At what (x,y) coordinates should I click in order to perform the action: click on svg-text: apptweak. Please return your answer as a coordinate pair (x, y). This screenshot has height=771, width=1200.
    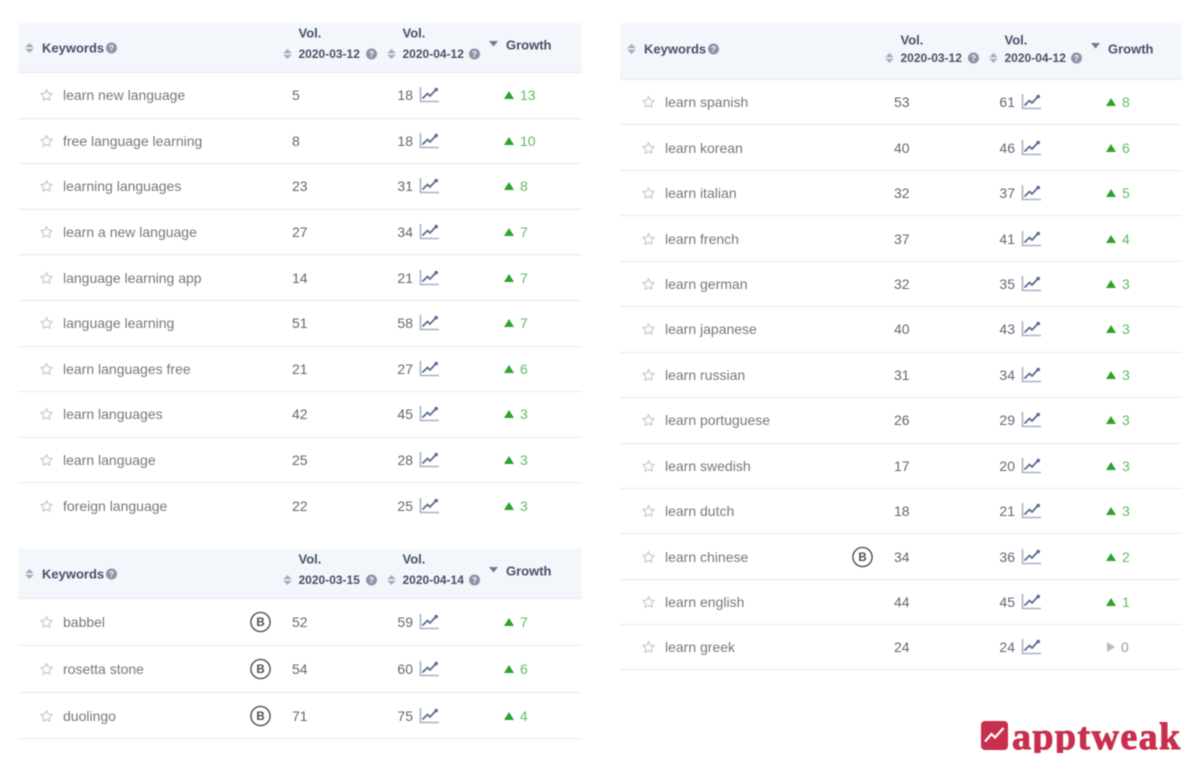
    Looking at the image, I should click on (1097, 736).